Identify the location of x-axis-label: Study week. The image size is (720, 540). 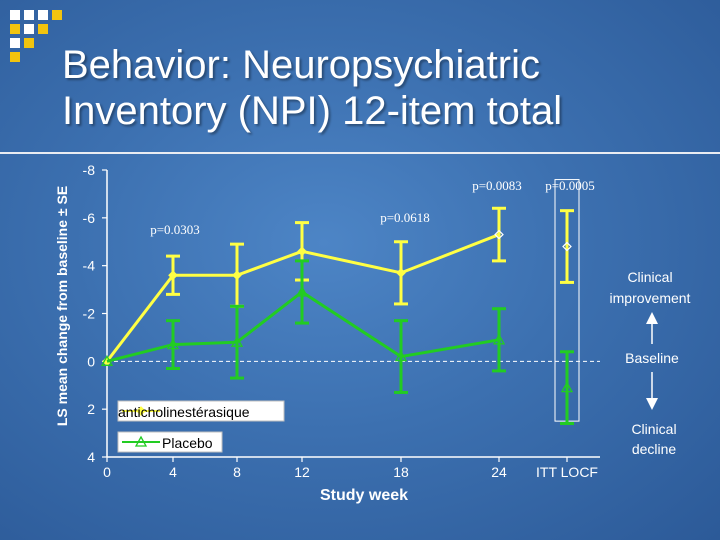
(364, 495).